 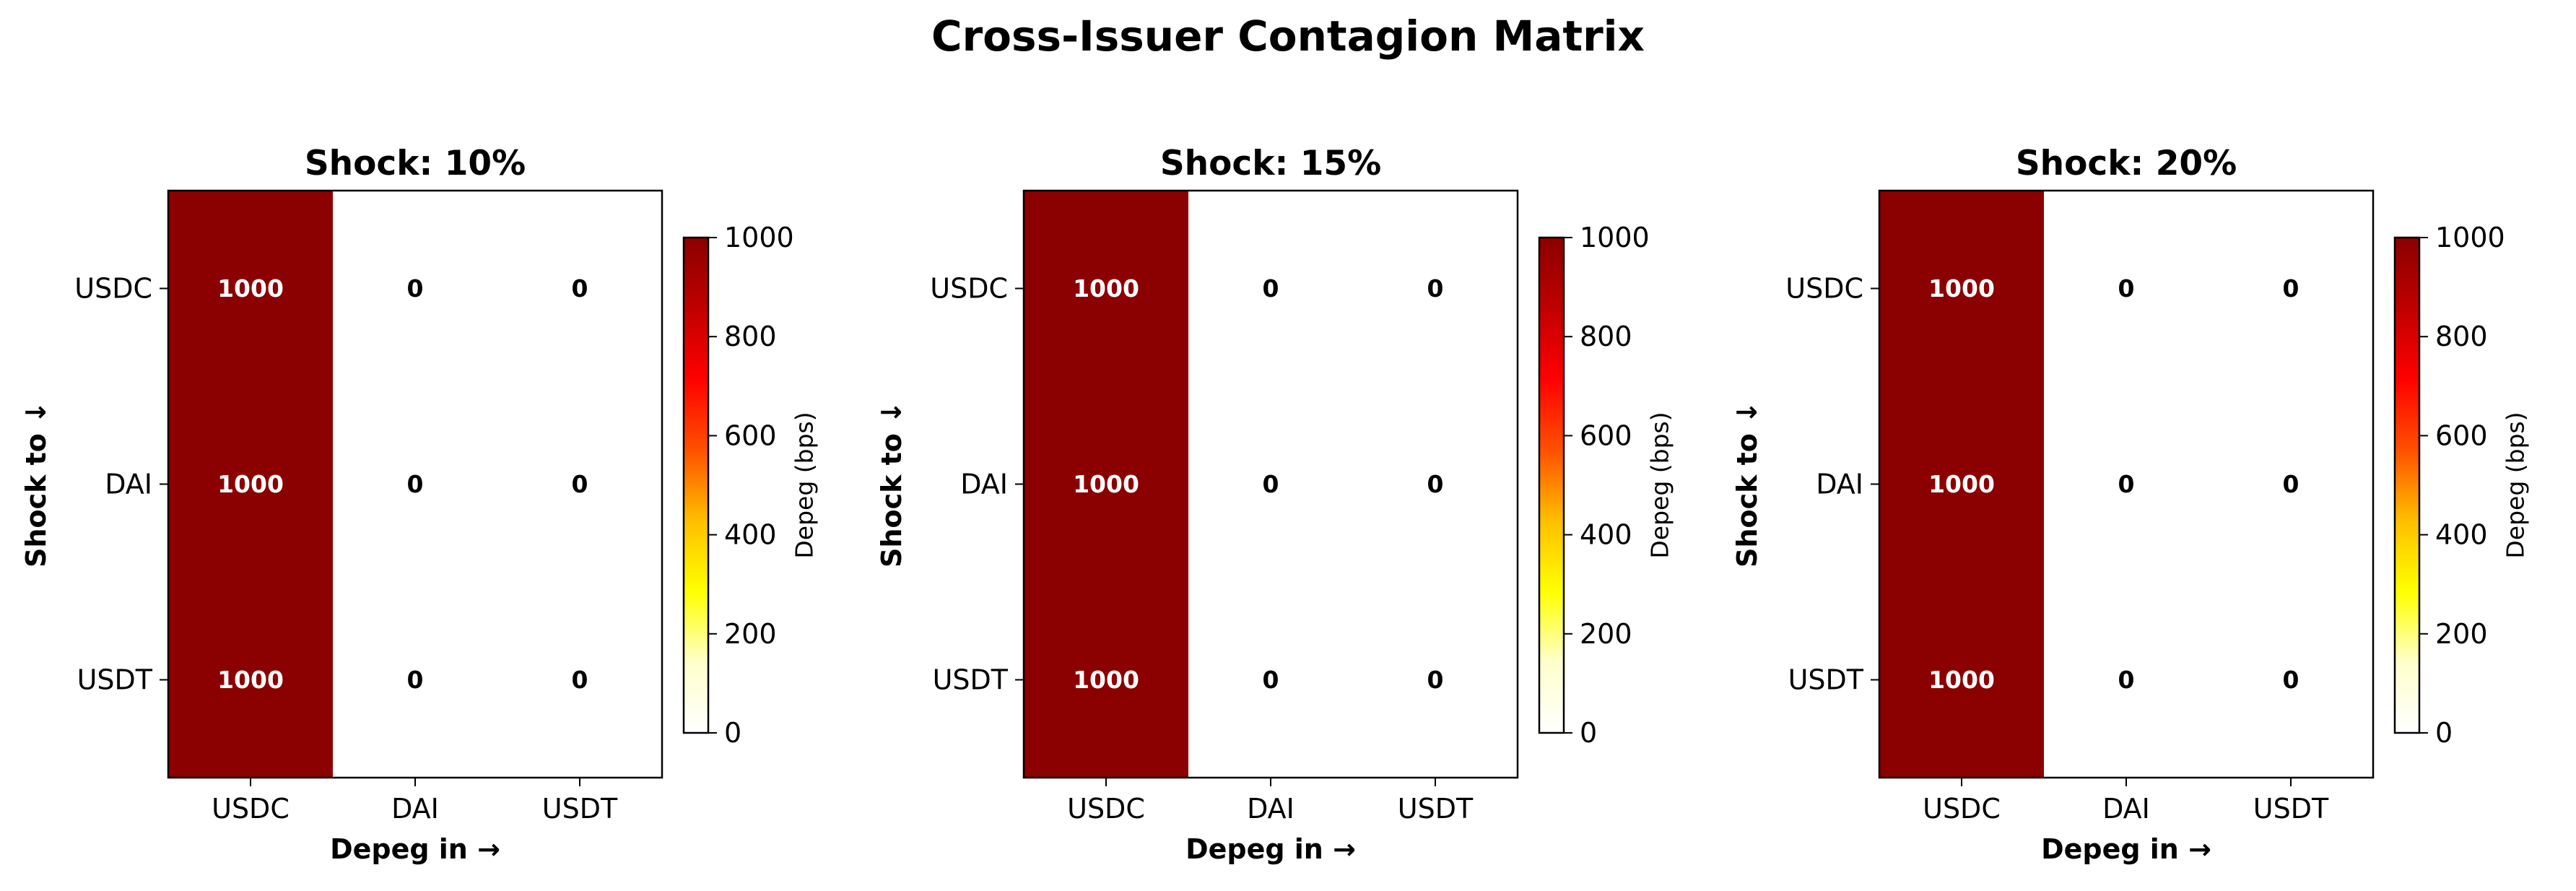 What do you see at coordinates (416, 163) in the screenshot?
I see `panel-title: Shock: 10%` at bounding box center [416, 163].